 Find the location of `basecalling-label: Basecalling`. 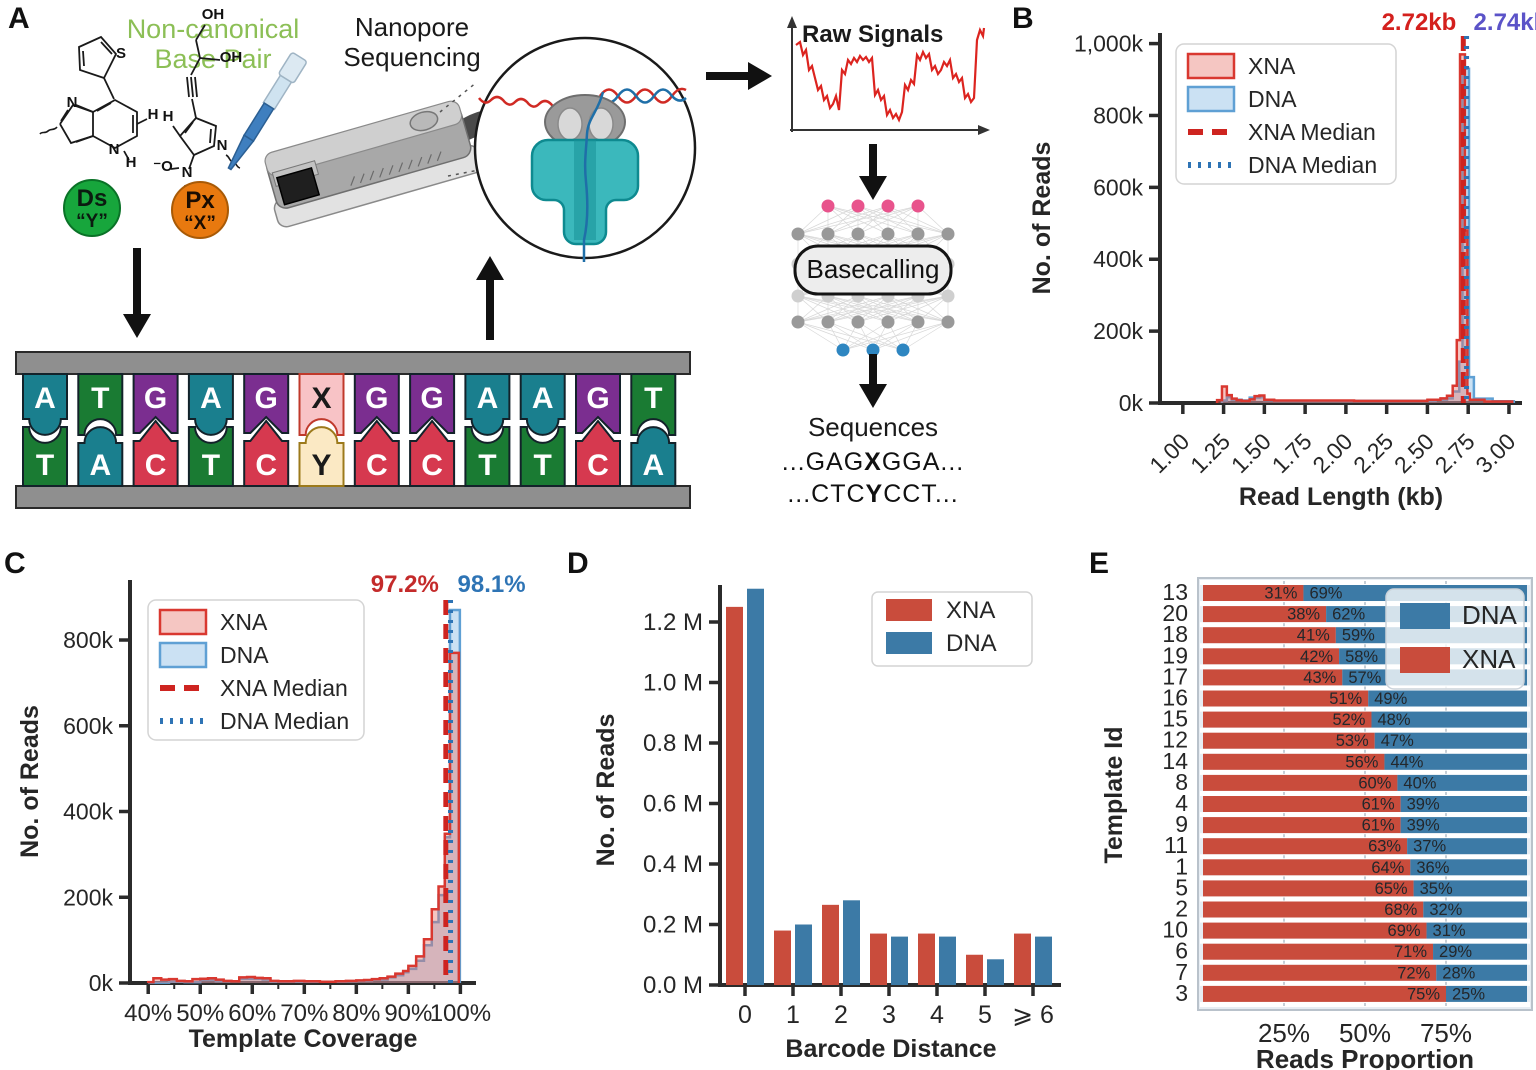

basecalling-label: Basecalling is located at coordinates (873, 269).